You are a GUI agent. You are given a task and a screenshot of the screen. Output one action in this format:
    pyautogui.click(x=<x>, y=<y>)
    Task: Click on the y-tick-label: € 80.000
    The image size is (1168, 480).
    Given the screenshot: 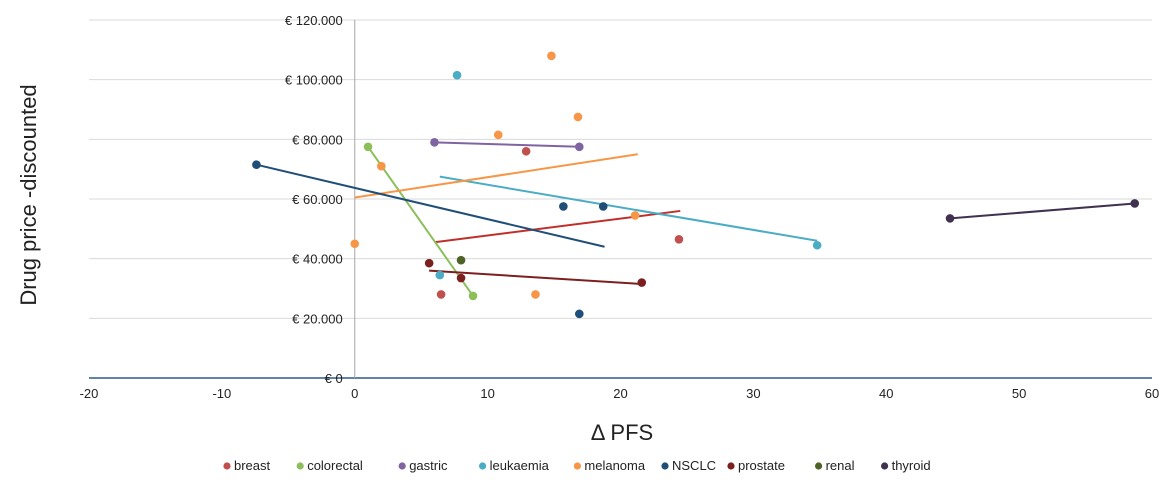 What is the action you would take?
    pyautogui.click(x=317, y=139)
    